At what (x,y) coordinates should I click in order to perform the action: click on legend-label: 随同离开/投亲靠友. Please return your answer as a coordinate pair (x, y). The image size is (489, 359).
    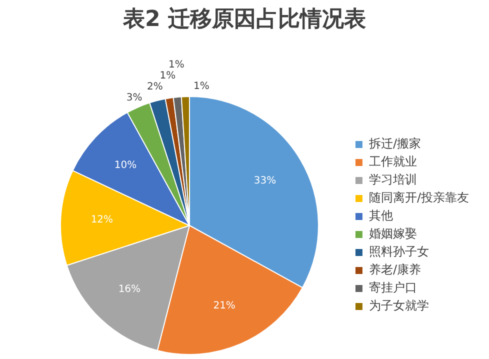
    Looking at the image, I should click on (419, 197).